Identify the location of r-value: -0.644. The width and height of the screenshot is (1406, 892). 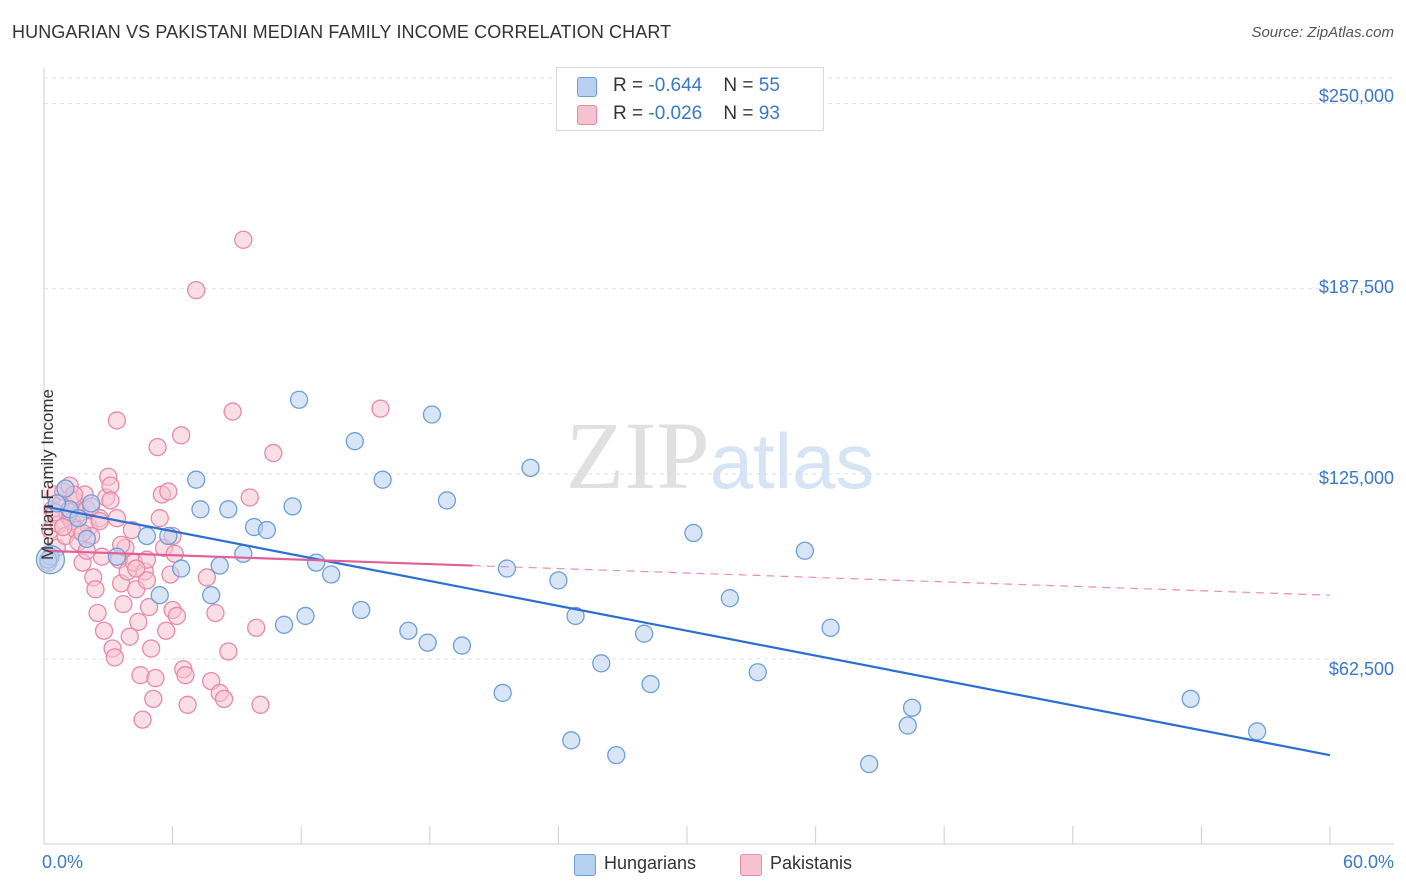
(675, 85).